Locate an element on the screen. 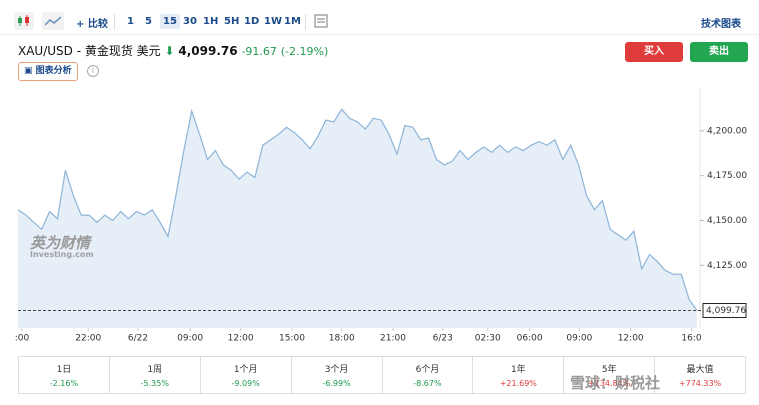 The image size is (759, 405). performance-cell: 6个月 -8.67% is located at coordinates (428, 375).